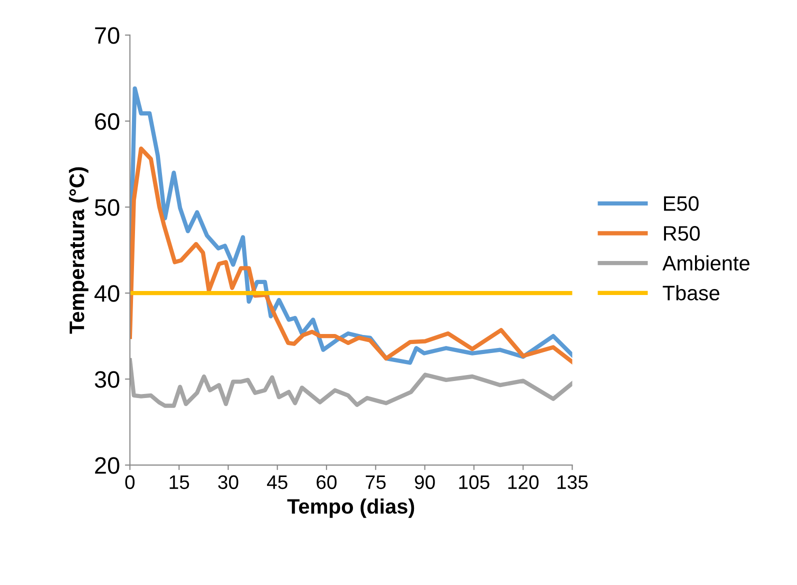 The width and height of the screenshot is (797, 585). I want to click on x-tick-label: 105, so click(474, 482).